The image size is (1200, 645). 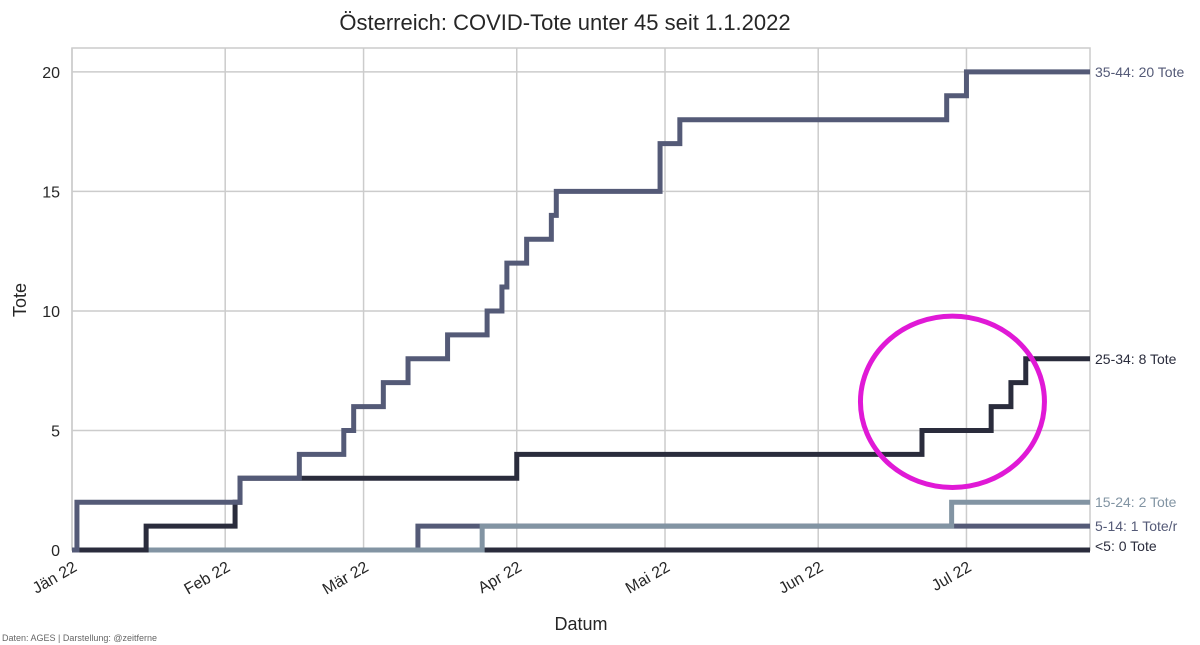 I want to click on highlight-ellipse, so click(x=952, y=401).